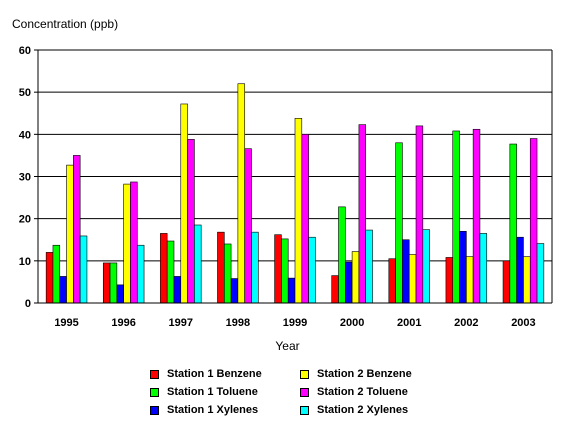  Describe the element at coordinates (25, 51) in the screenshot. I see `y-tick-label: 60` at that location.